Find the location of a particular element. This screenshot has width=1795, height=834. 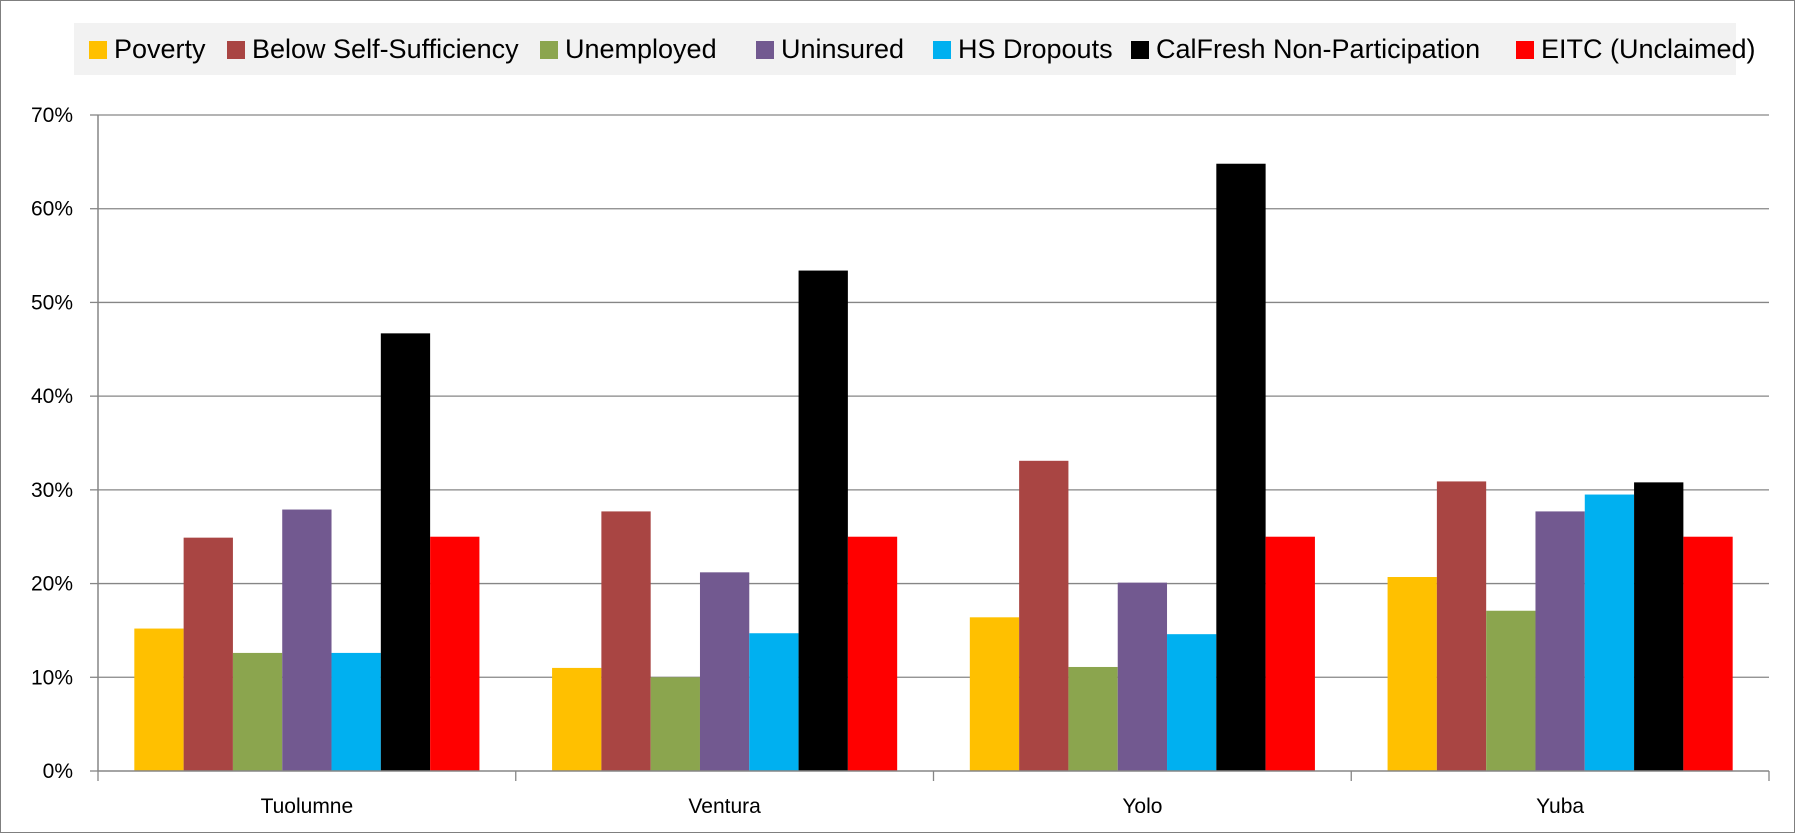

bar-eitc-unclaimed-tuolumne is located at coordinates (455, 653).